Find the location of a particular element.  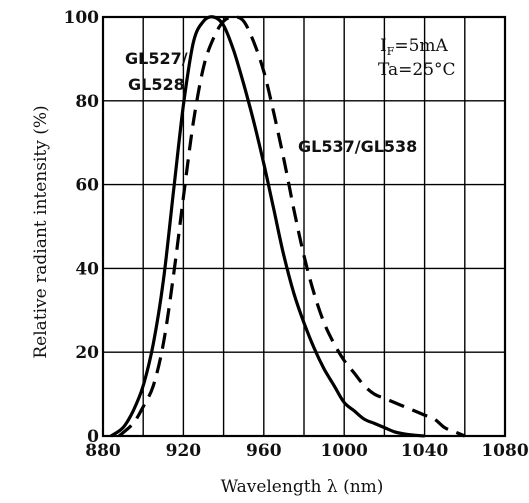

y-tick-label: 60 is located at coordinates (87, 186).